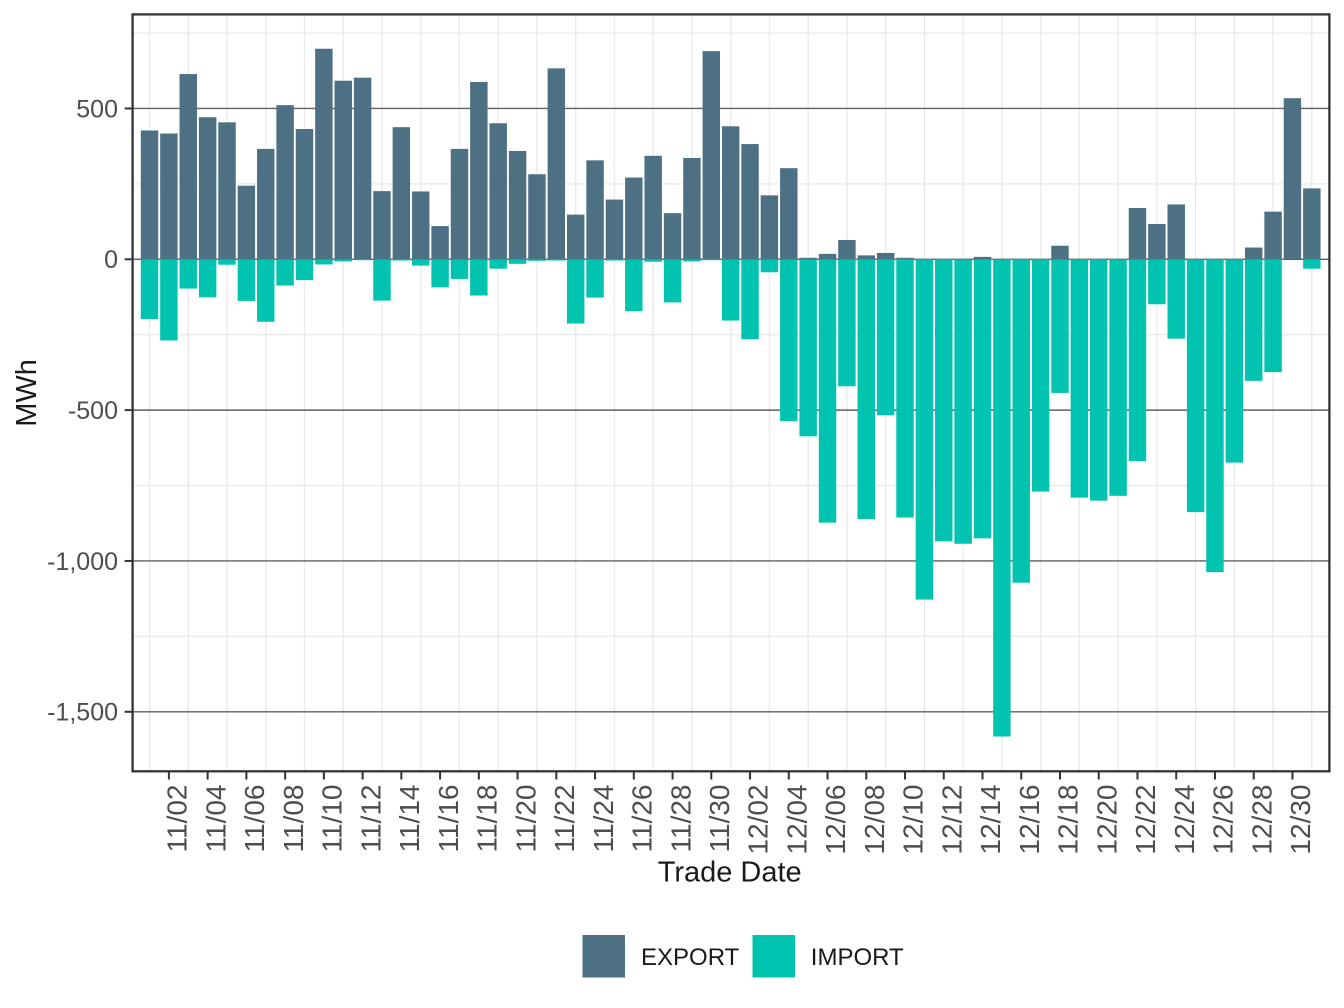 Image resolution: width=1344 pixels, height=1008 pixels. Describe the element at coordinates (177, 819) in the screenshot. I see `svg-text: 11/02` at that location.